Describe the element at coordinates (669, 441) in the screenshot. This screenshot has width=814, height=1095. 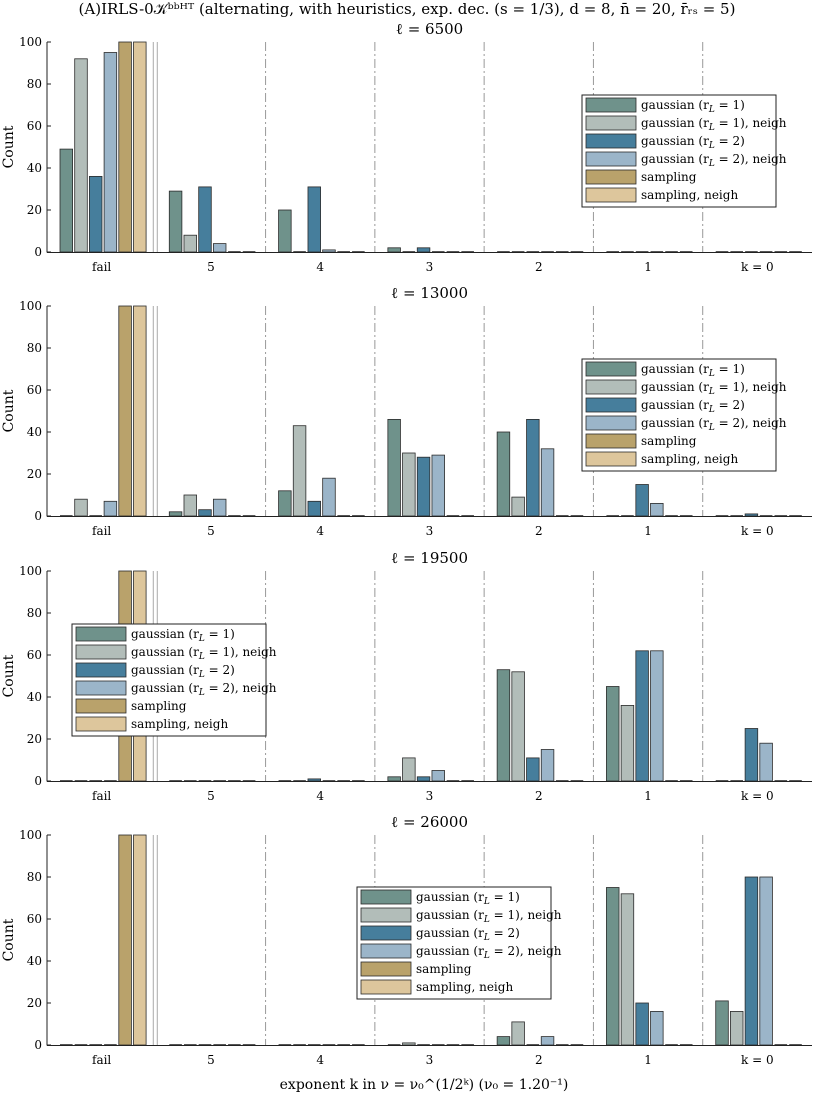
I see `legend-label: sampling` at that location.